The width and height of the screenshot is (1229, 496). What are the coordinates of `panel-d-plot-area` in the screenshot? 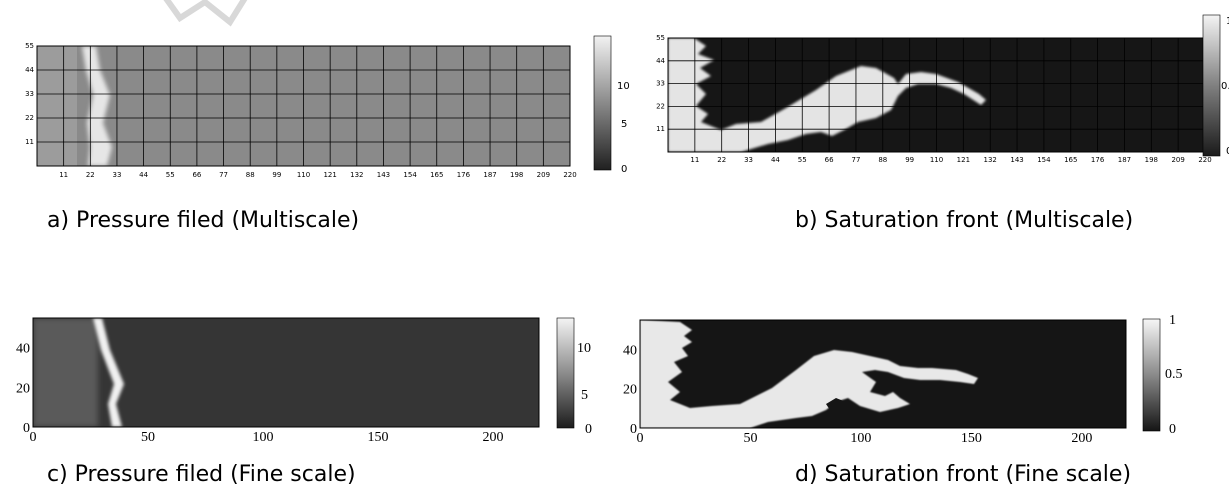 It's located at (883, 374).